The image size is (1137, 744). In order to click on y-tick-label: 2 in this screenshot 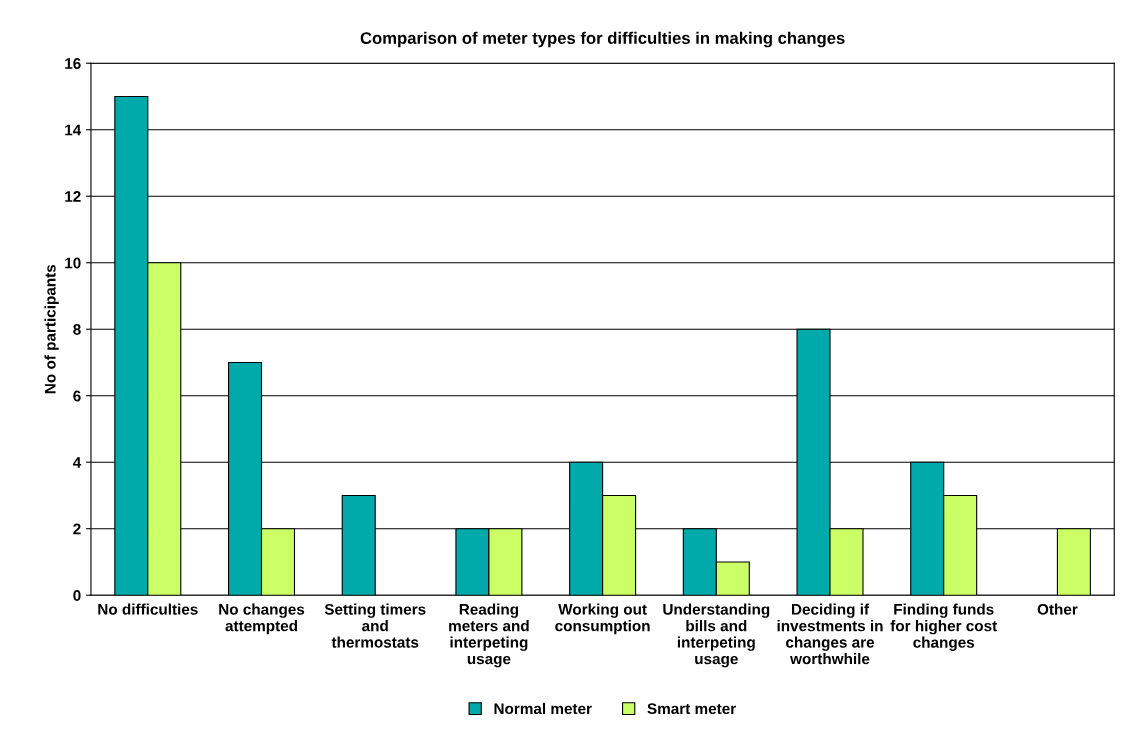, I will do `click(77, 529)`.